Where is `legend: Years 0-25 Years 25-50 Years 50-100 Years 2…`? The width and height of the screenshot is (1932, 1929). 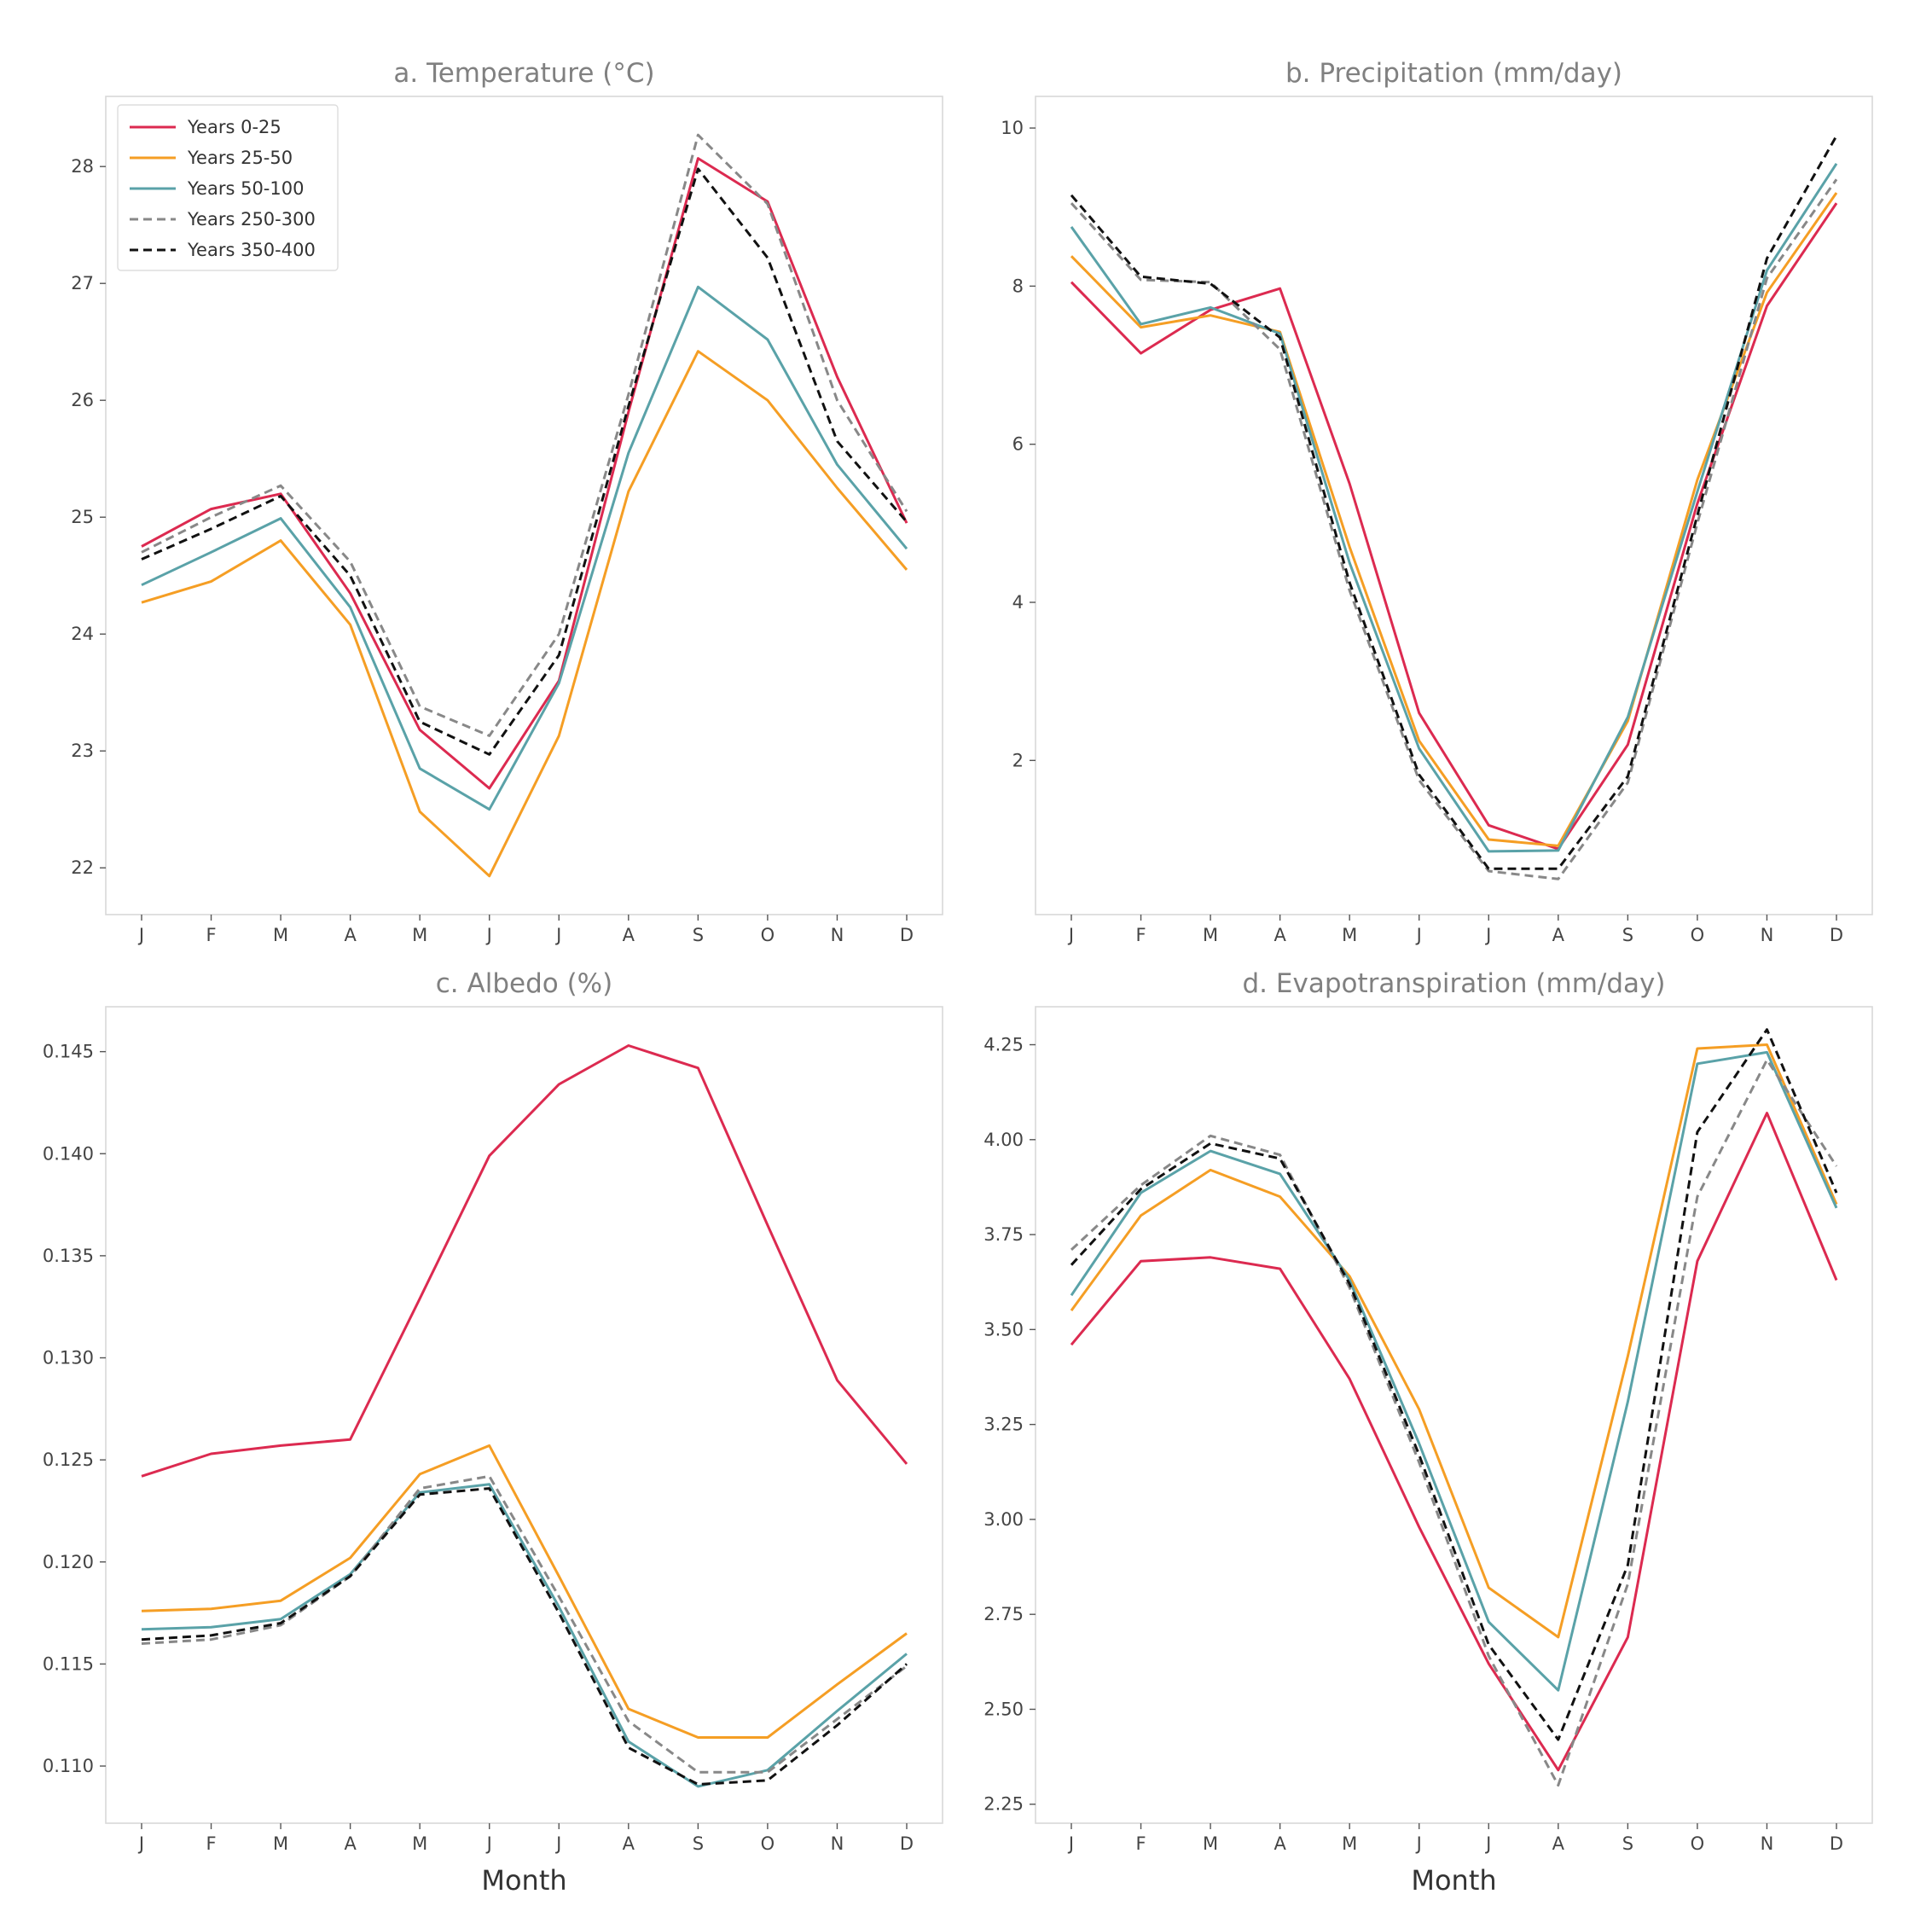 legend: Years 0-25 Years 25-50 Years 50-100 Years 2… is located at coordinates (228, 187).